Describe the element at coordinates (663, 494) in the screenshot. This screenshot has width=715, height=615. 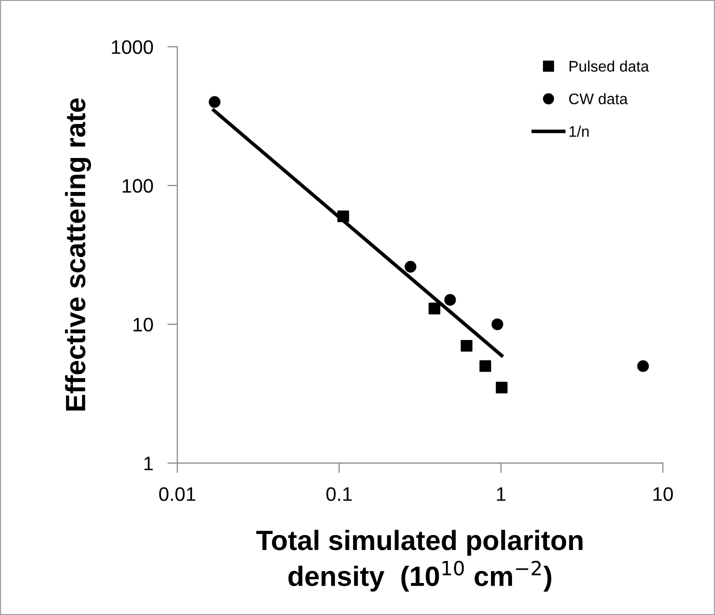
I see `x-tick-label: 10` at that location.